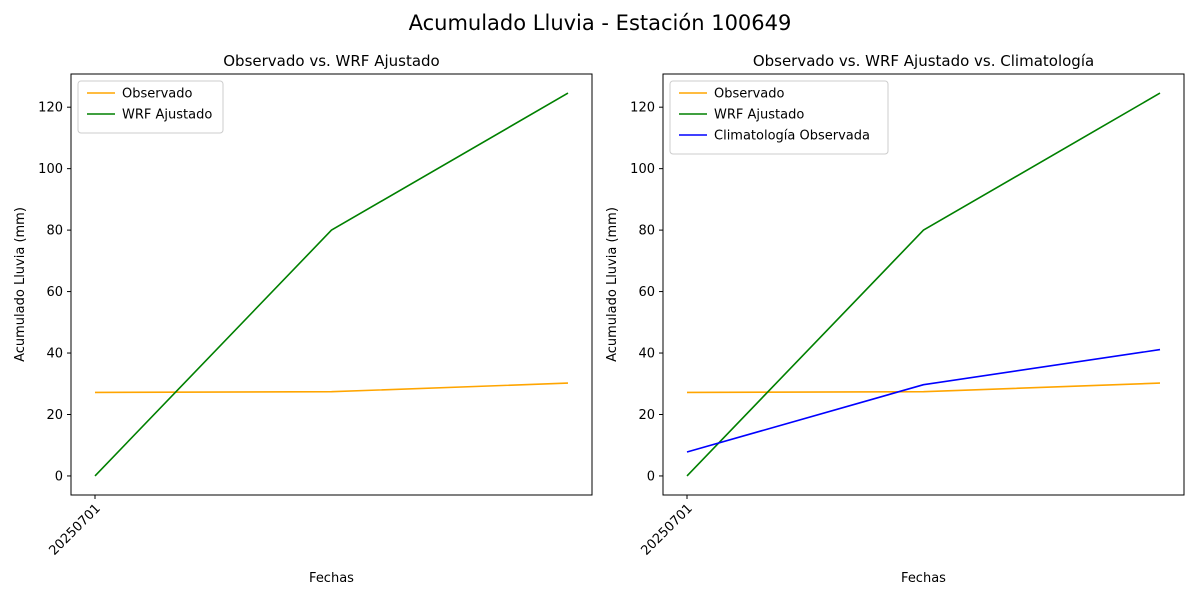 The height and width of the screenshot is (600, 1200). Describe the element at coordinates (331, 61) in the screenshot. I see `chart-title: Observado vs. WRF Ajustado` at that location.